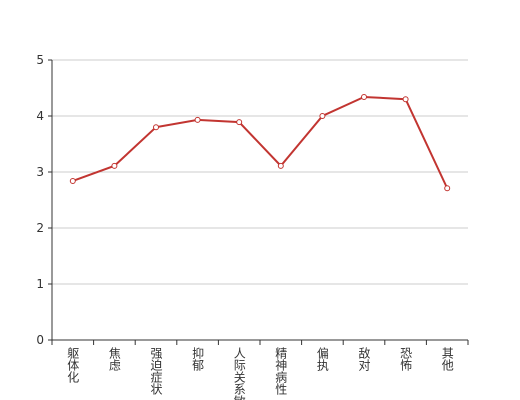 Image resolution: width=520 pixels, height=400 pixels. I want to click on y-tick-label: 2, so click(40, 228).